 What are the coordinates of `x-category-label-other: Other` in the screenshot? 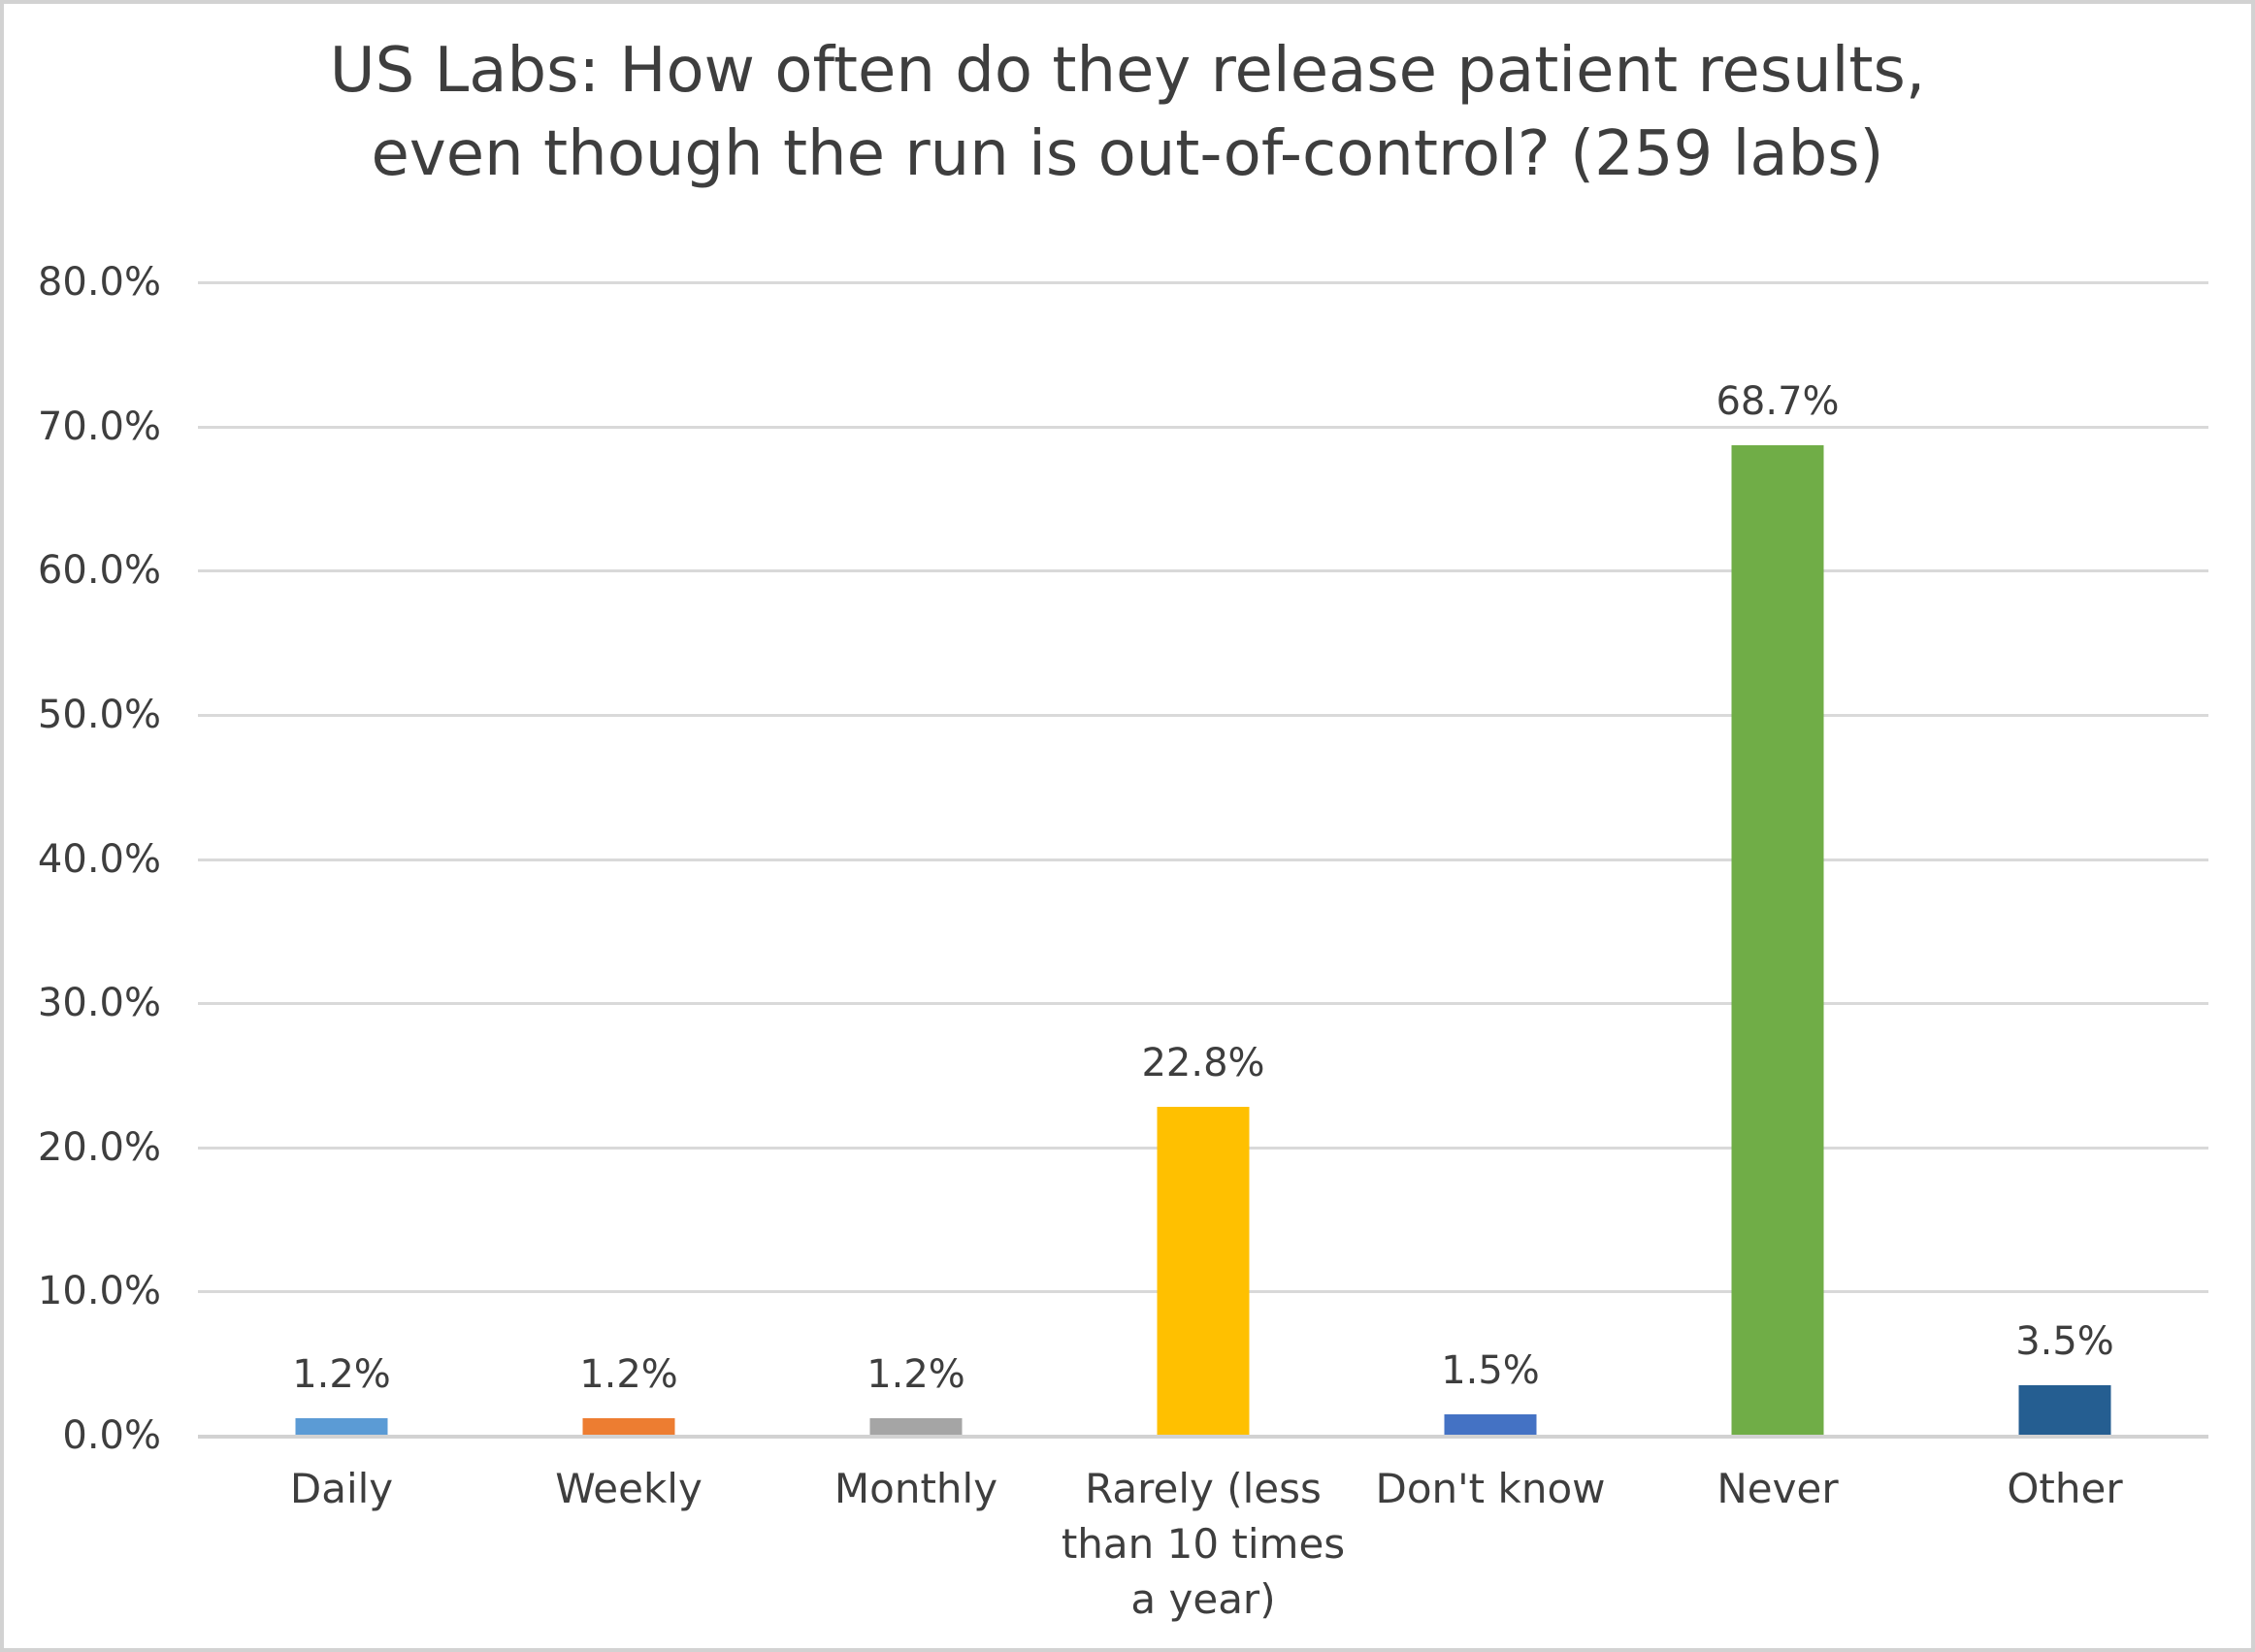 It's located at (2064, 1544).